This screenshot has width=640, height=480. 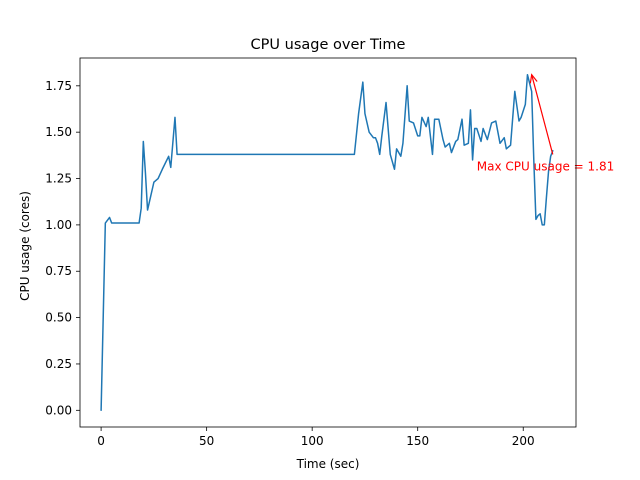 I want to click on annotation-arrow-head, so click(x=533, y=78).